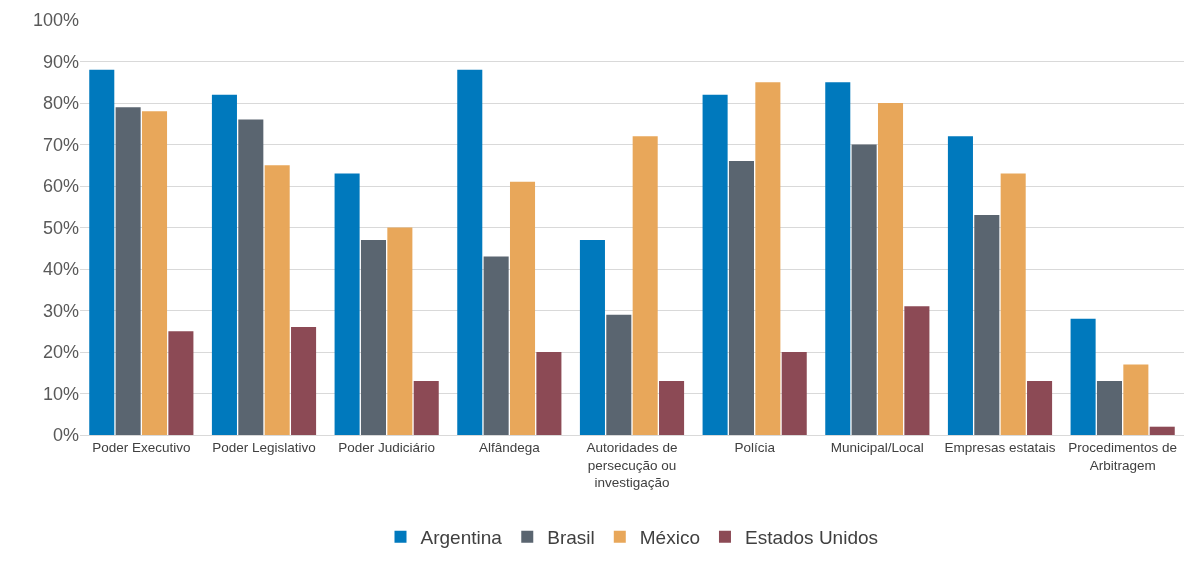 The height and width of the screenshot is (568, 1204). I want to click on x-tick-label: Alfândega, so click(509, 448).